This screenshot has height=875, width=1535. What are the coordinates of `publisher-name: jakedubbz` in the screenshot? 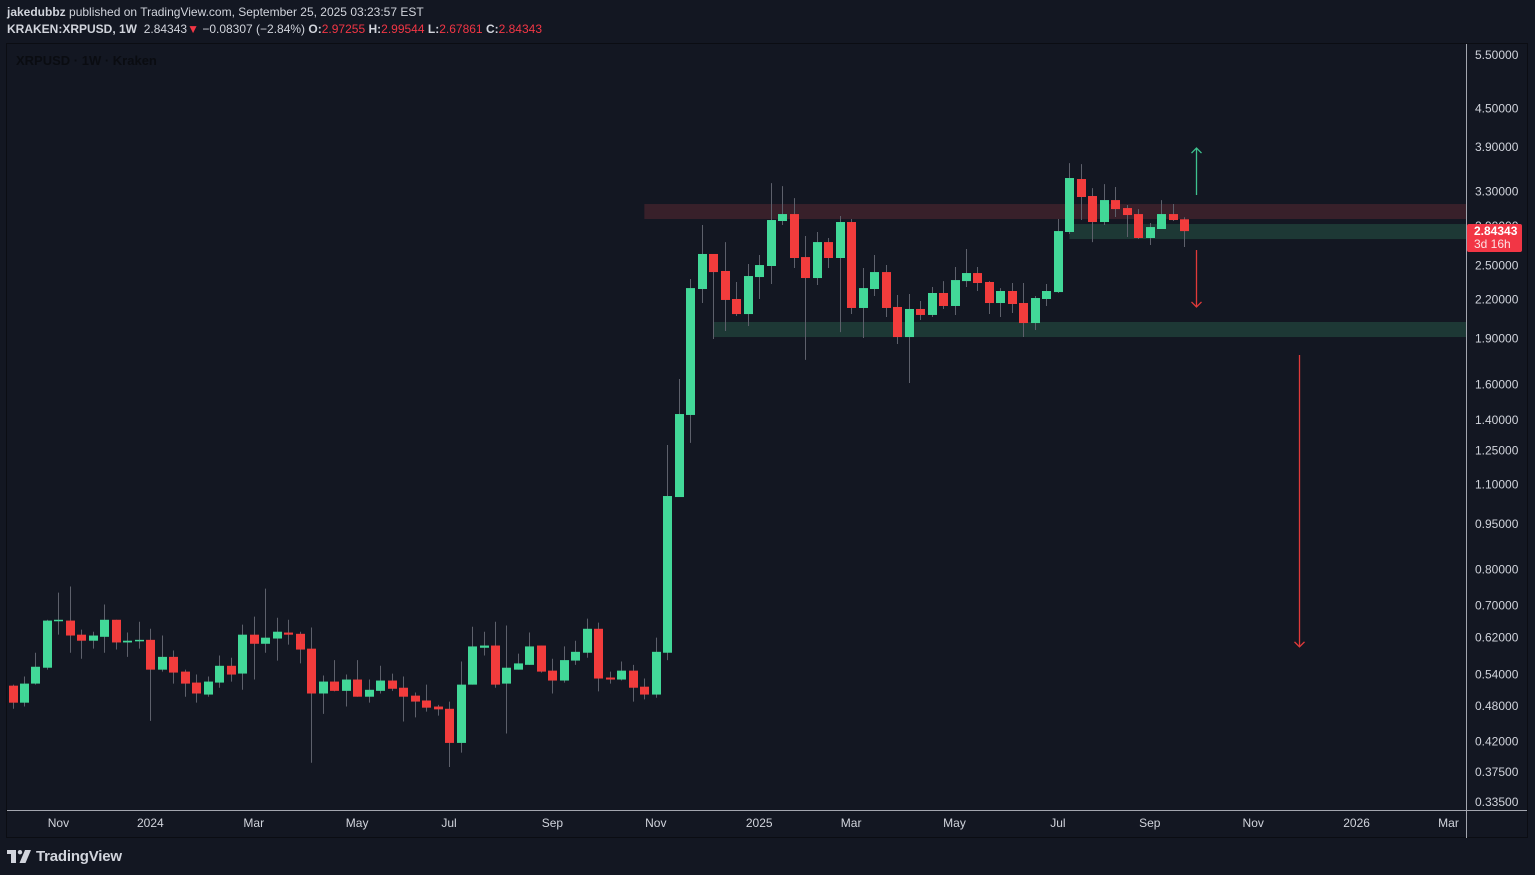 It's located at (36, 12).